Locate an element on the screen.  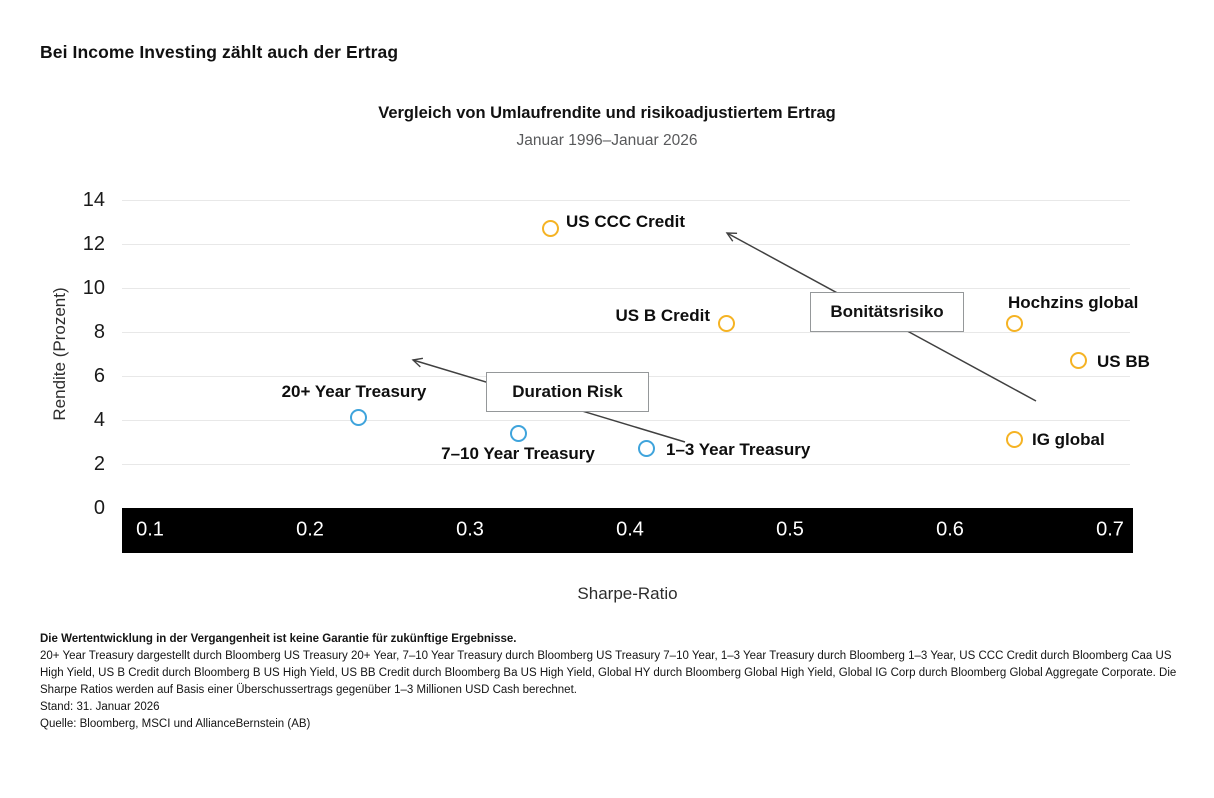
data-point-20-year-treasury is located at coordinates (358, 418).